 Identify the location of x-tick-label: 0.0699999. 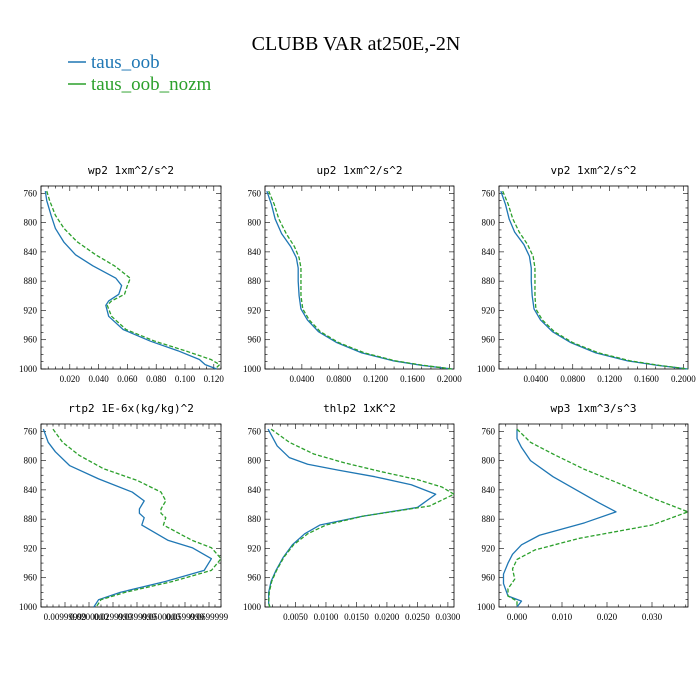
(209, 617).